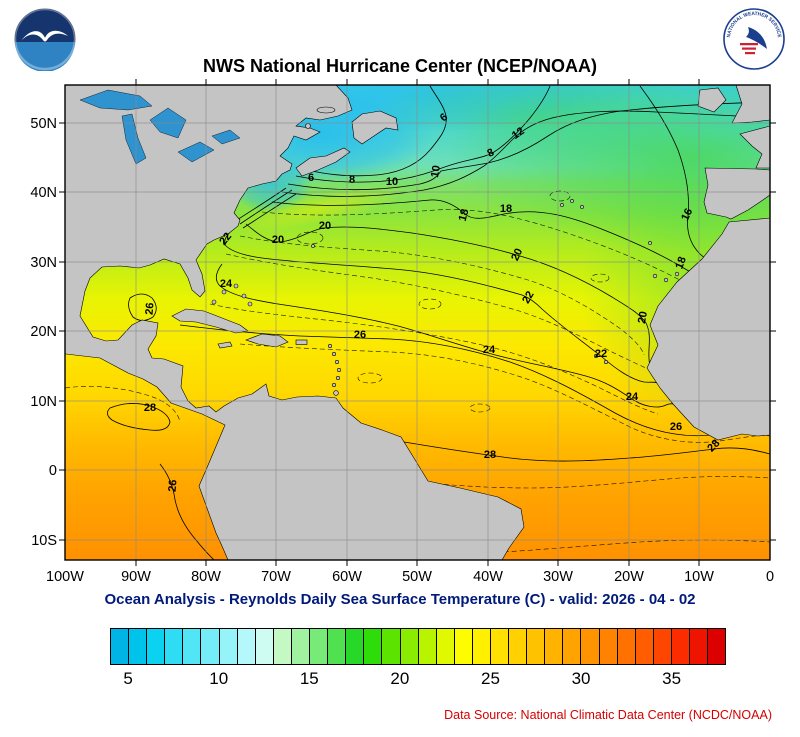 Image resolution: width=800 pixels, height=737 pixels. Describe the element at coordinates (650, 243) in the screenshot. I see `madeira` at that location.